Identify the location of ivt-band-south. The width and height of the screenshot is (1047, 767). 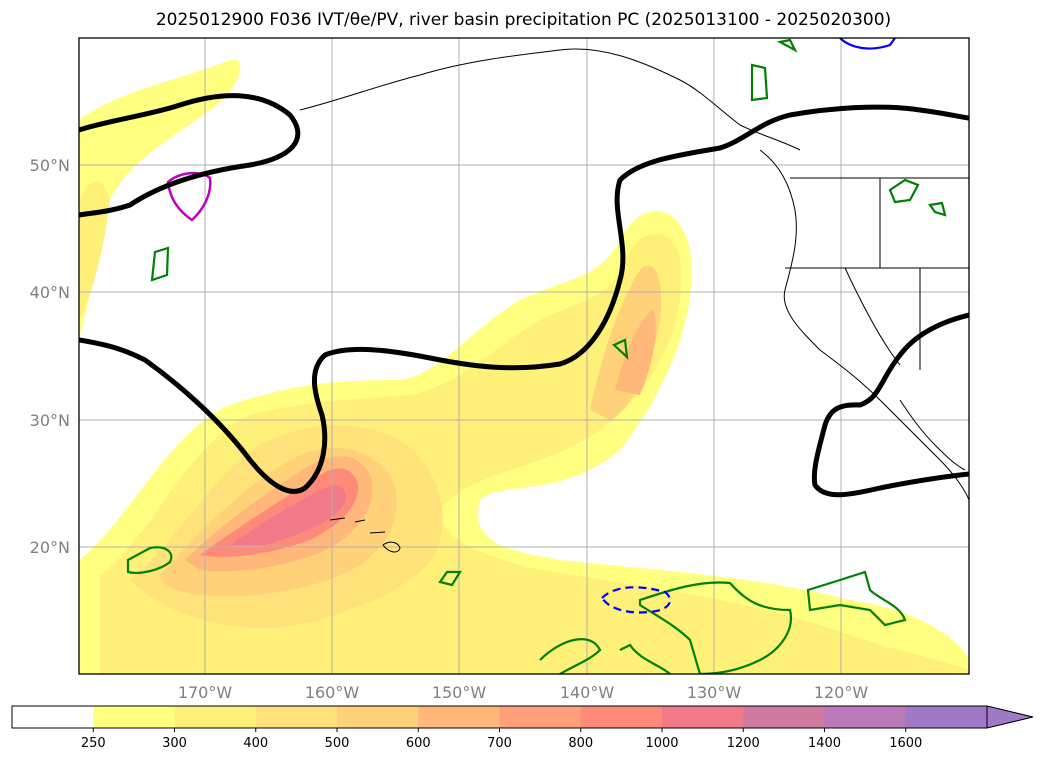
(724, 641).